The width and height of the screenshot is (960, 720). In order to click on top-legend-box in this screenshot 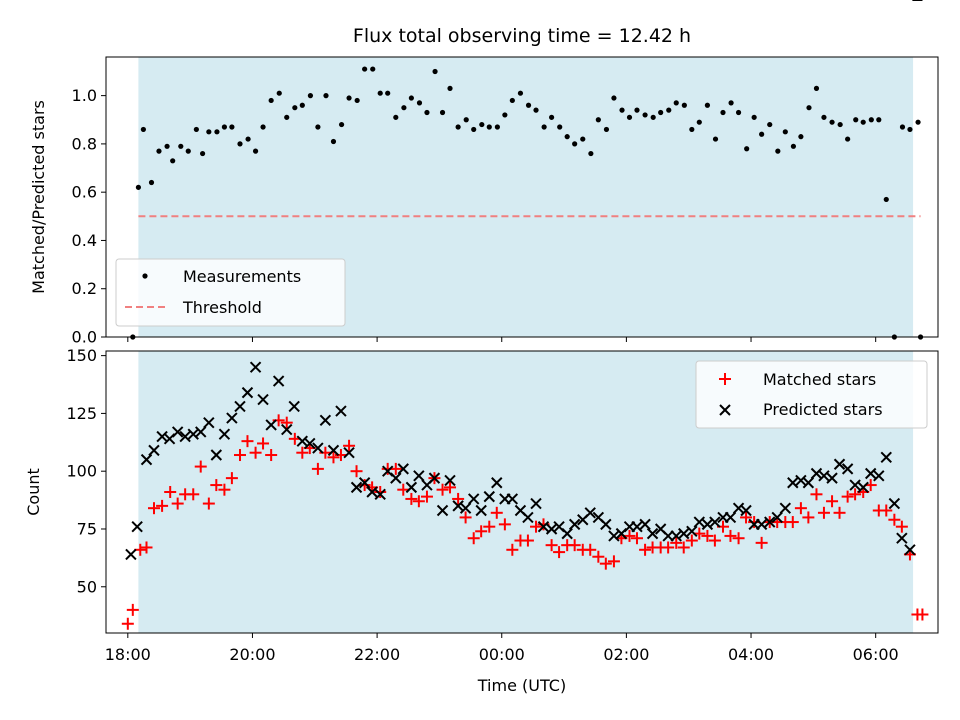, I will do `click(230, 292)`.